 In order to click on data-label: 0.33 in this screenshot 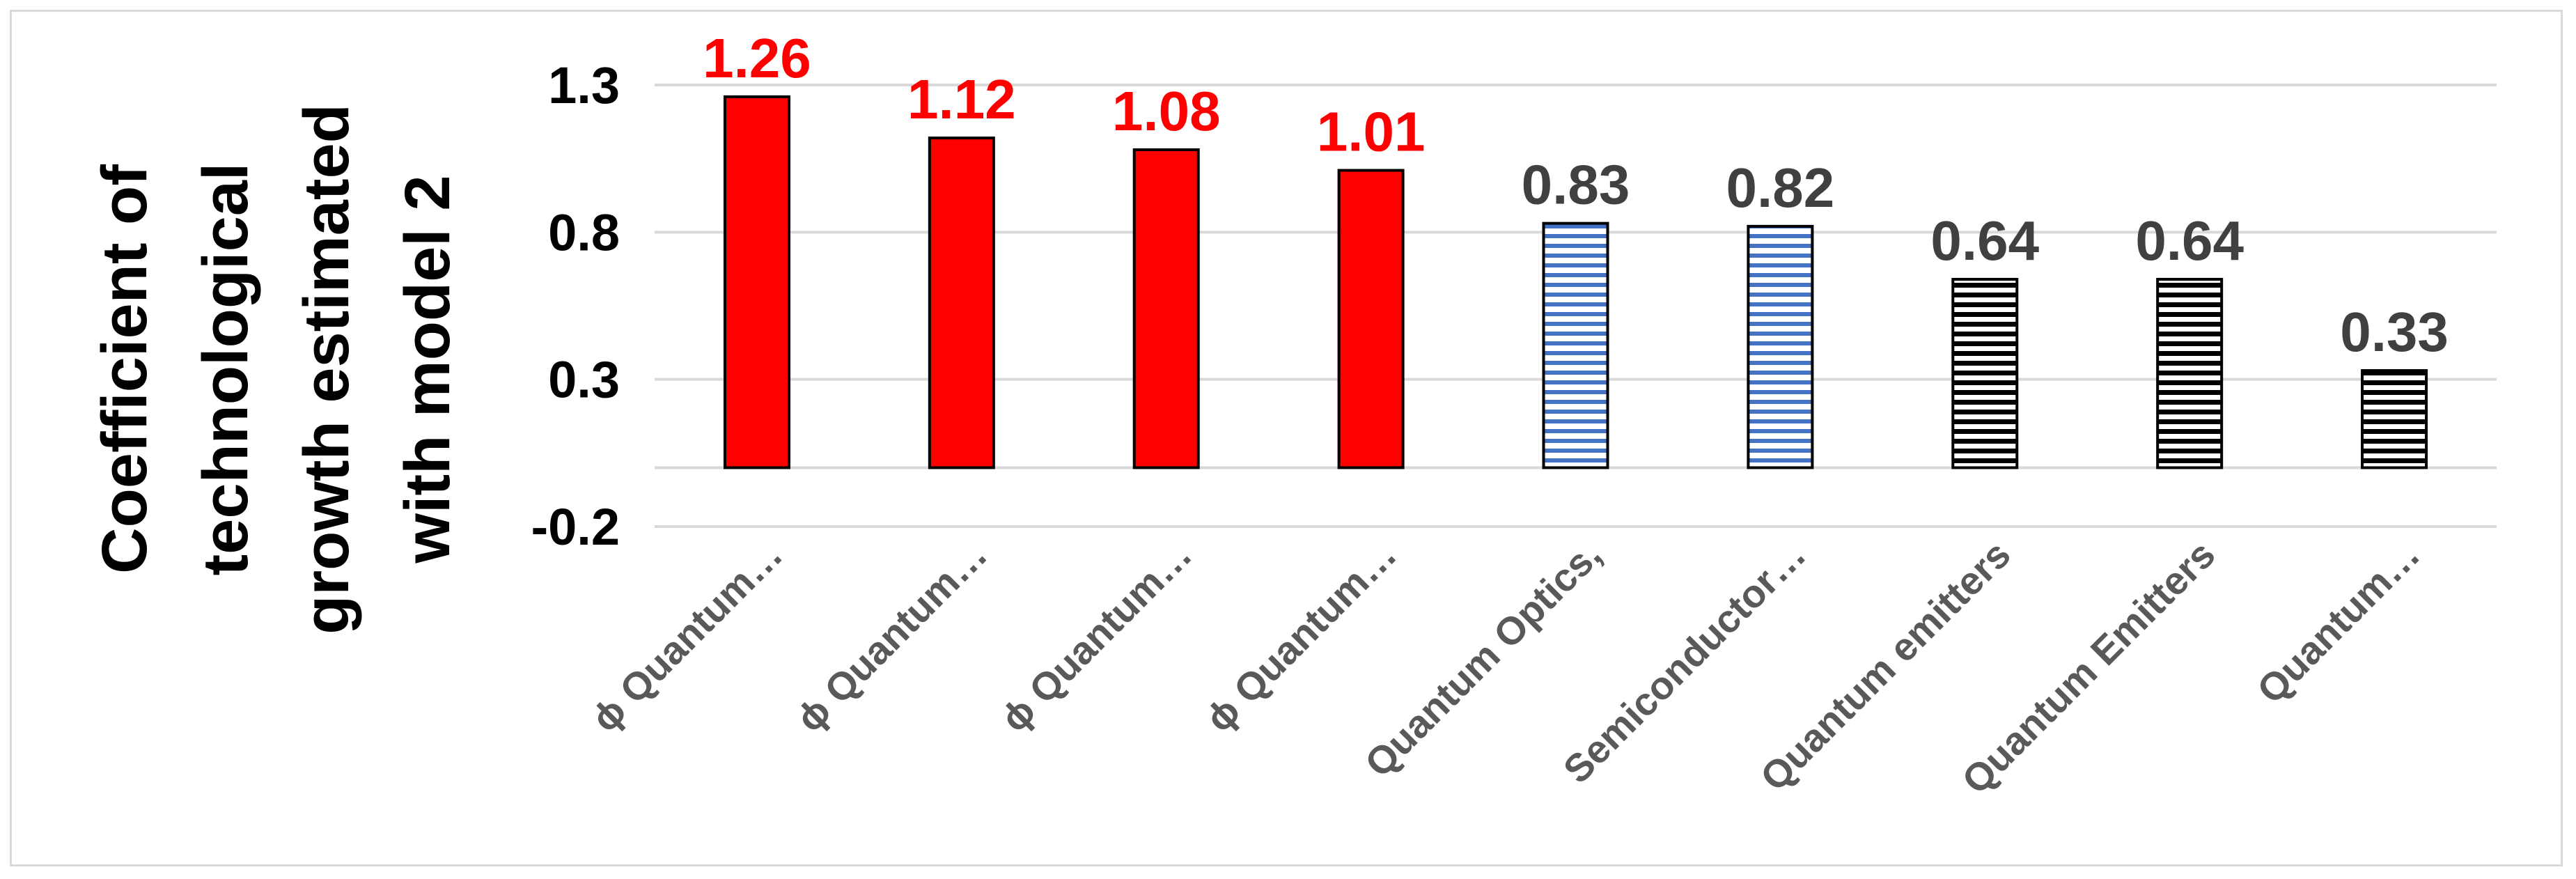, I will do `click(2394, 332)`.